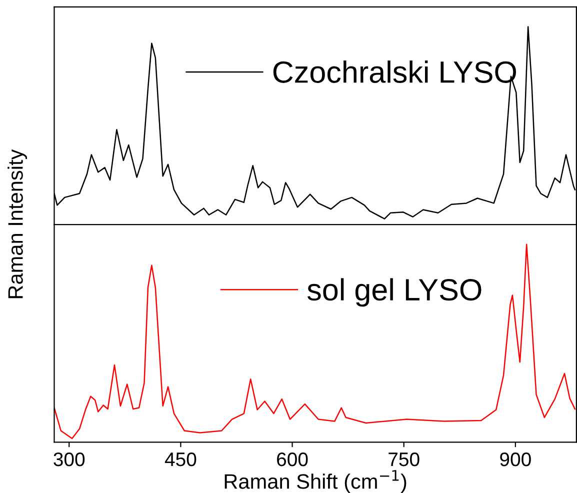  I want to click on x-axis-title: Raman Shift (cm$^{−1}$), so click(315, 481).